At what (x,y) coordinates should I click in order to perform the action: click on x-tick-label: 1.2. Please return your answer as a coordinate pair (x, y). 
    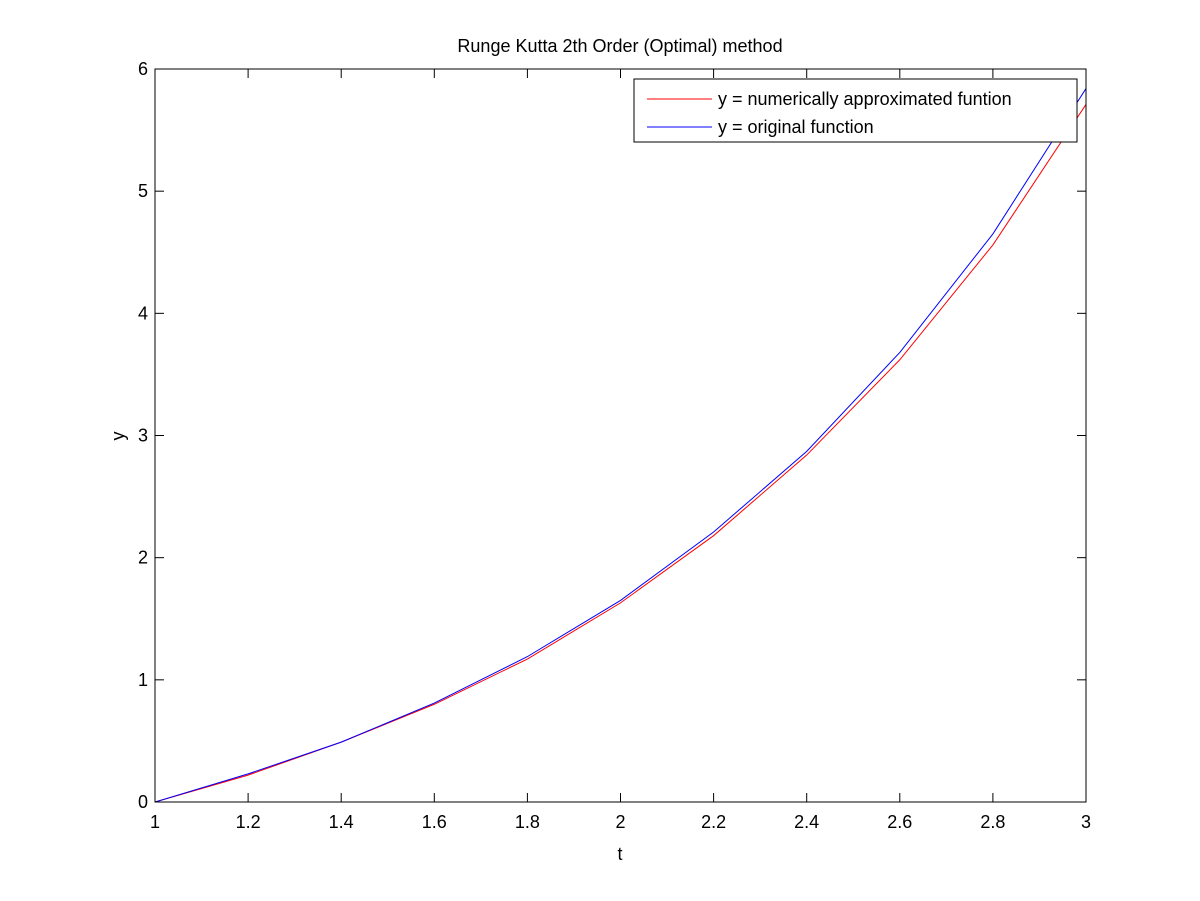
    Looking at the image, I should click on (248, 822).